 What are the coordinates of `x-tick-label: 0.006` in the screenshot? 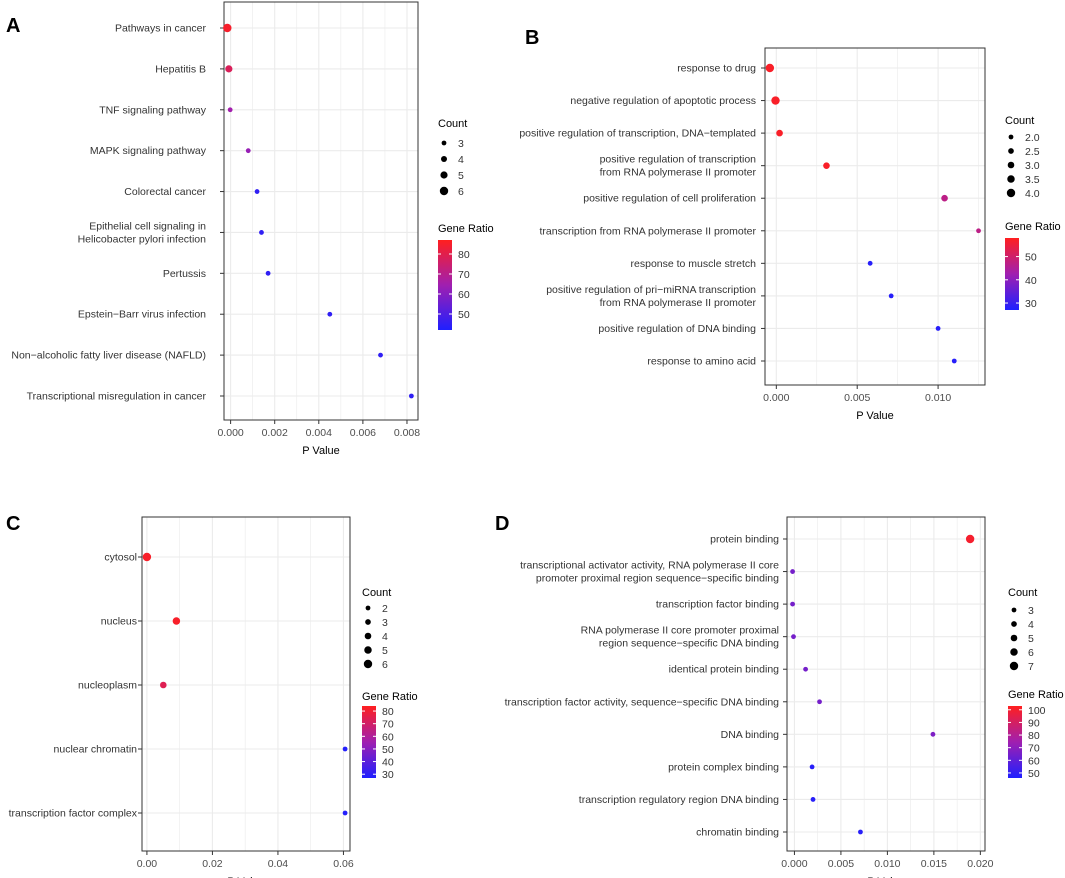 It's located at (363, 433).